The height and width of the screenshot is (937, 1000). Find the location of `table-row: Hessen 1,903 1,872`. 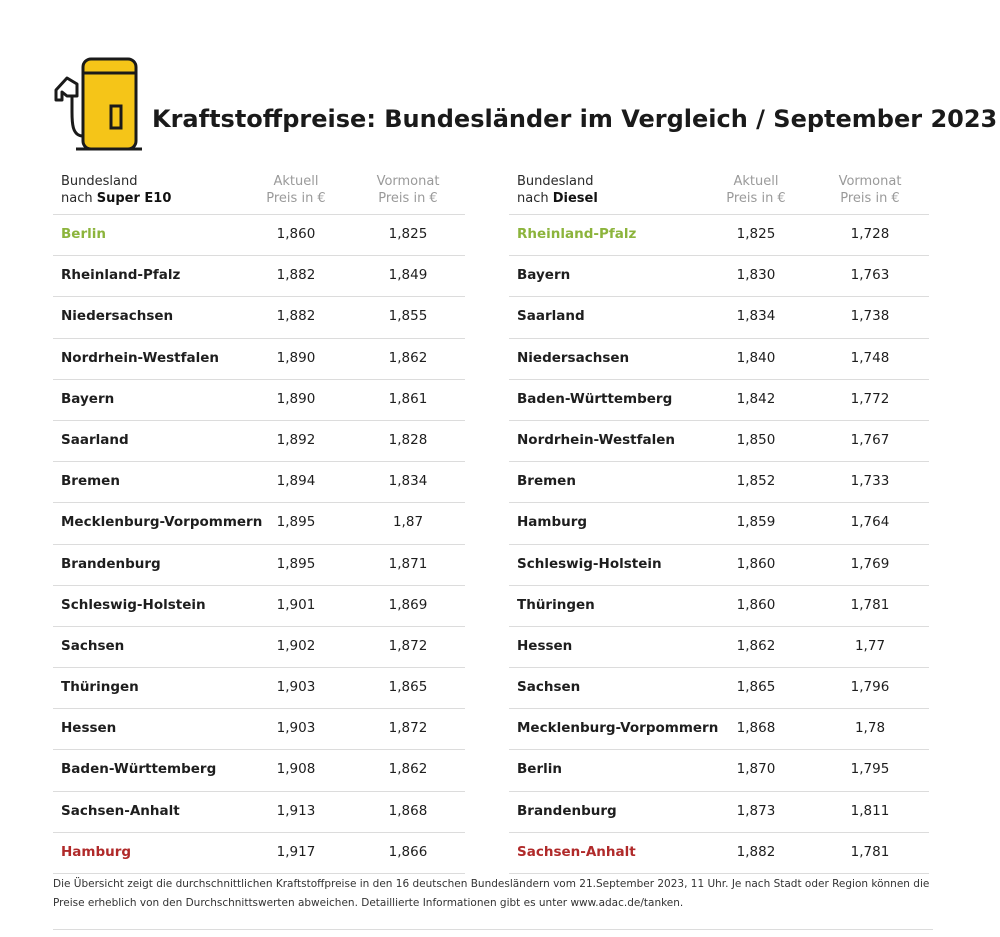

table-row: Hessen 1,903 1,872 is located at coordinates (259, 730).